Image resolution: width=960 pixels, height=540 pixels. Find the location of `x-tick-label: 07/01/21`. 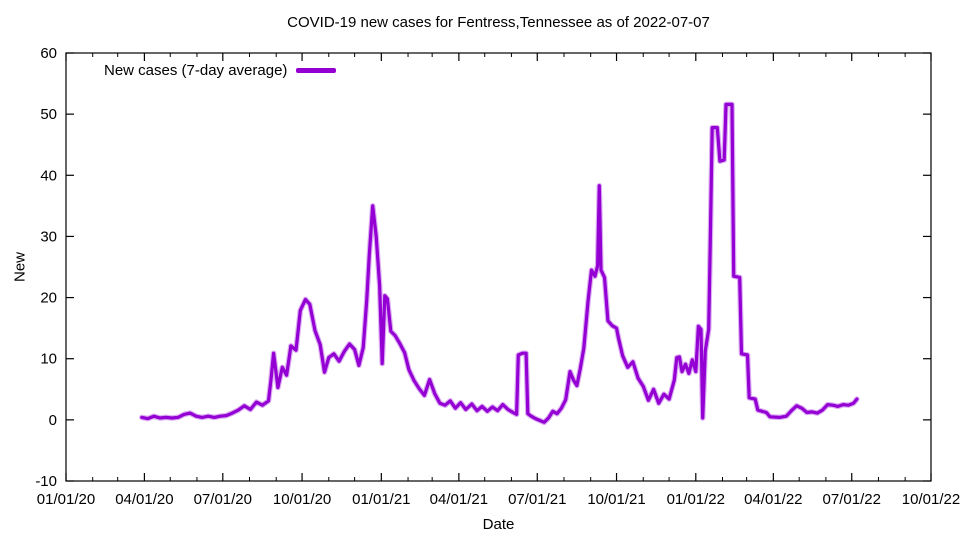

x-tick-label: 07/01/21 is located at coordinates (537, 499).